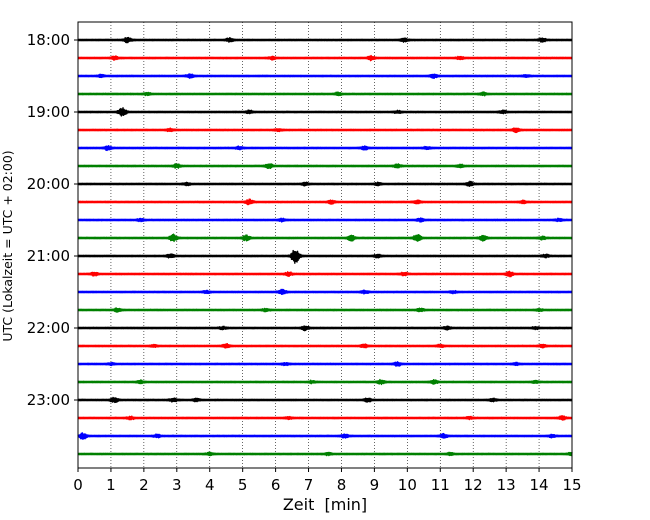  What do you see at coordinates (407, 485) in the screenshot?
I see `x-tick-label: 10` at bounding box center [407, 485].